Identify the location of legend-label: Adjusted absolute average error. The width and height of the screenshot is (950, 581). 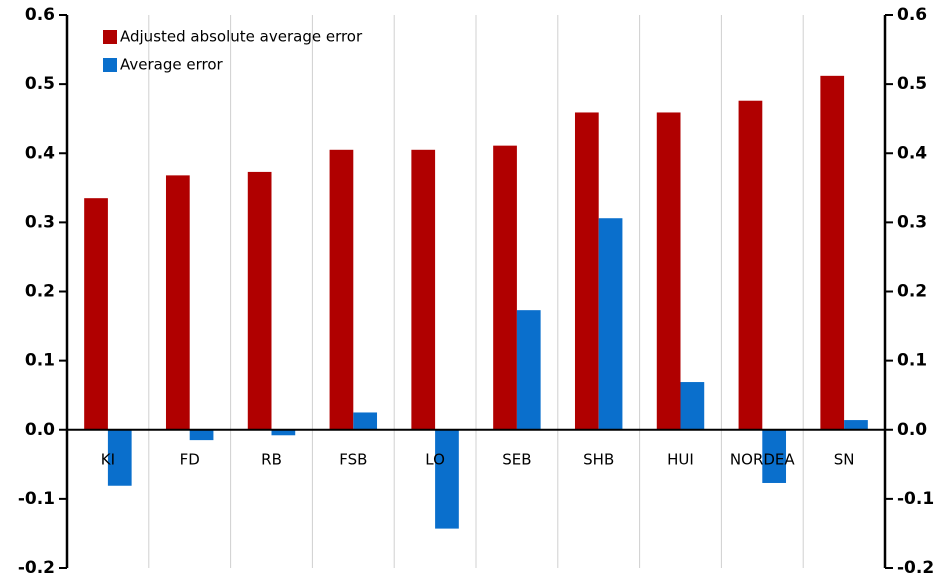
(241, 37).